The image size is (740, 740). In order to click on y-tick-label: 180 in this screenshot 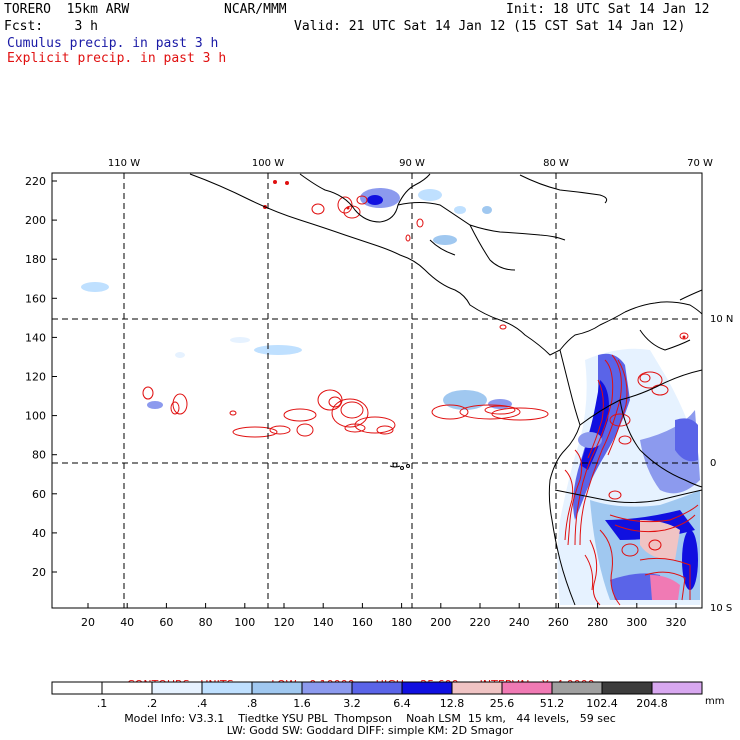, I will do `click(35, 259)`.